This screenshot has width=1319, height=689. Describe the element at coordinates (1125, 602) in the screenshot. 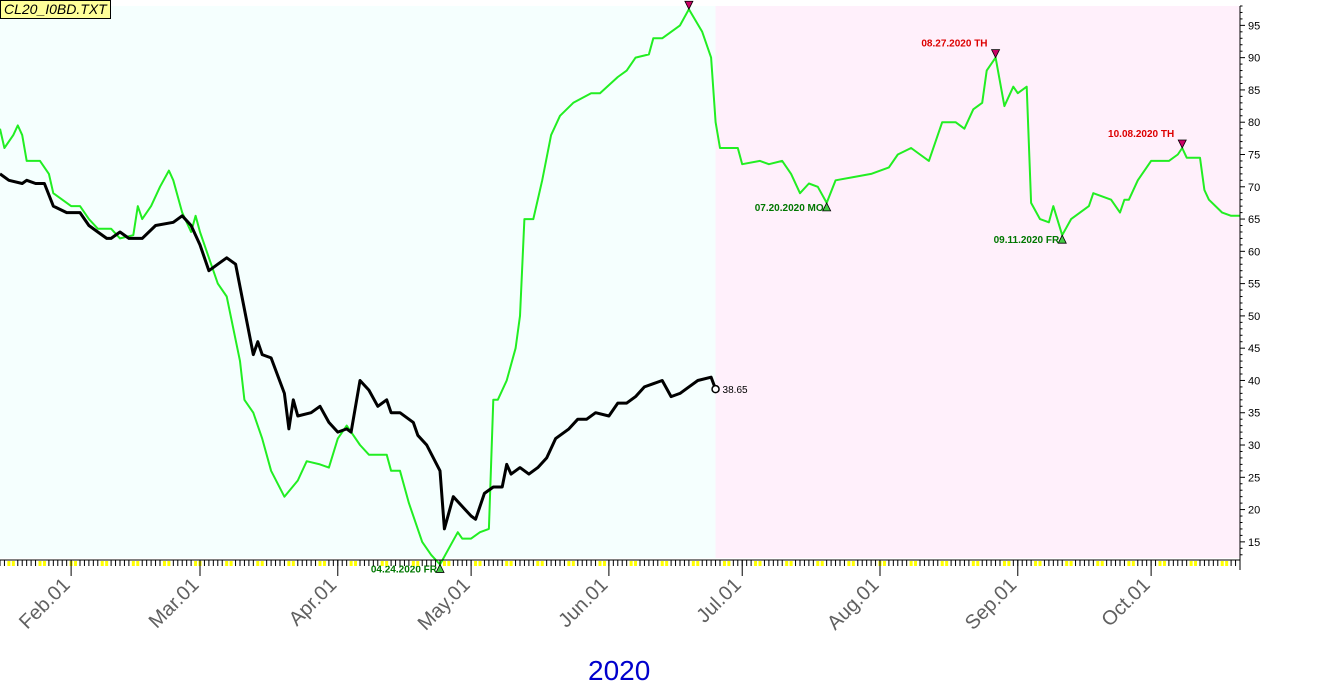

I see `month-tick-label: Oct.01` at that location.